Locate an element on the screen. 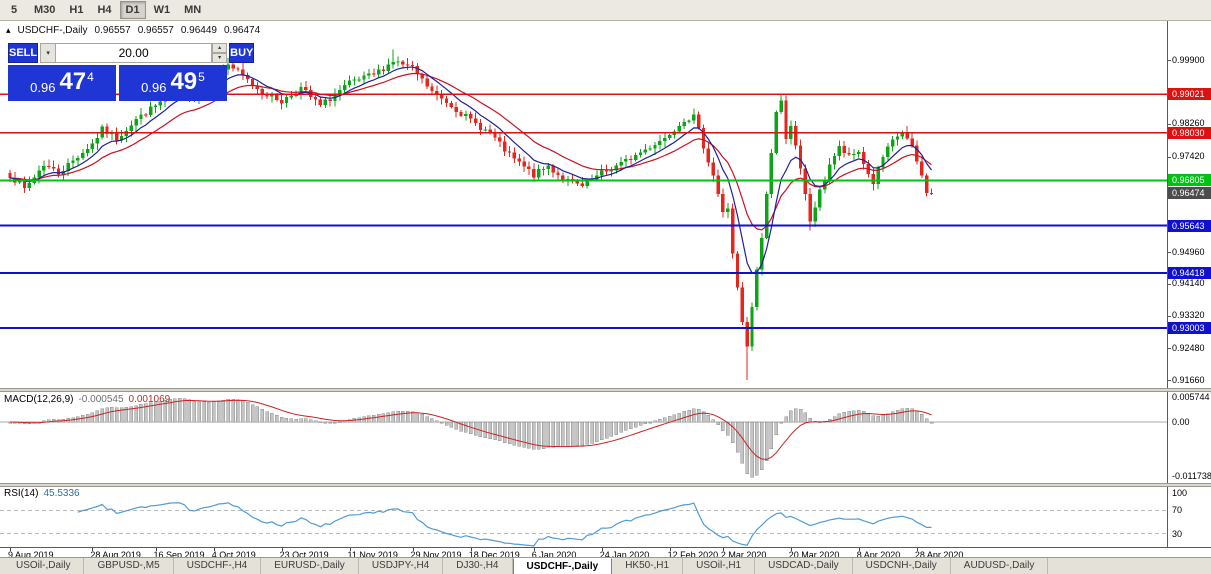  buy-button: BUY is located at coordinates (242, 53).